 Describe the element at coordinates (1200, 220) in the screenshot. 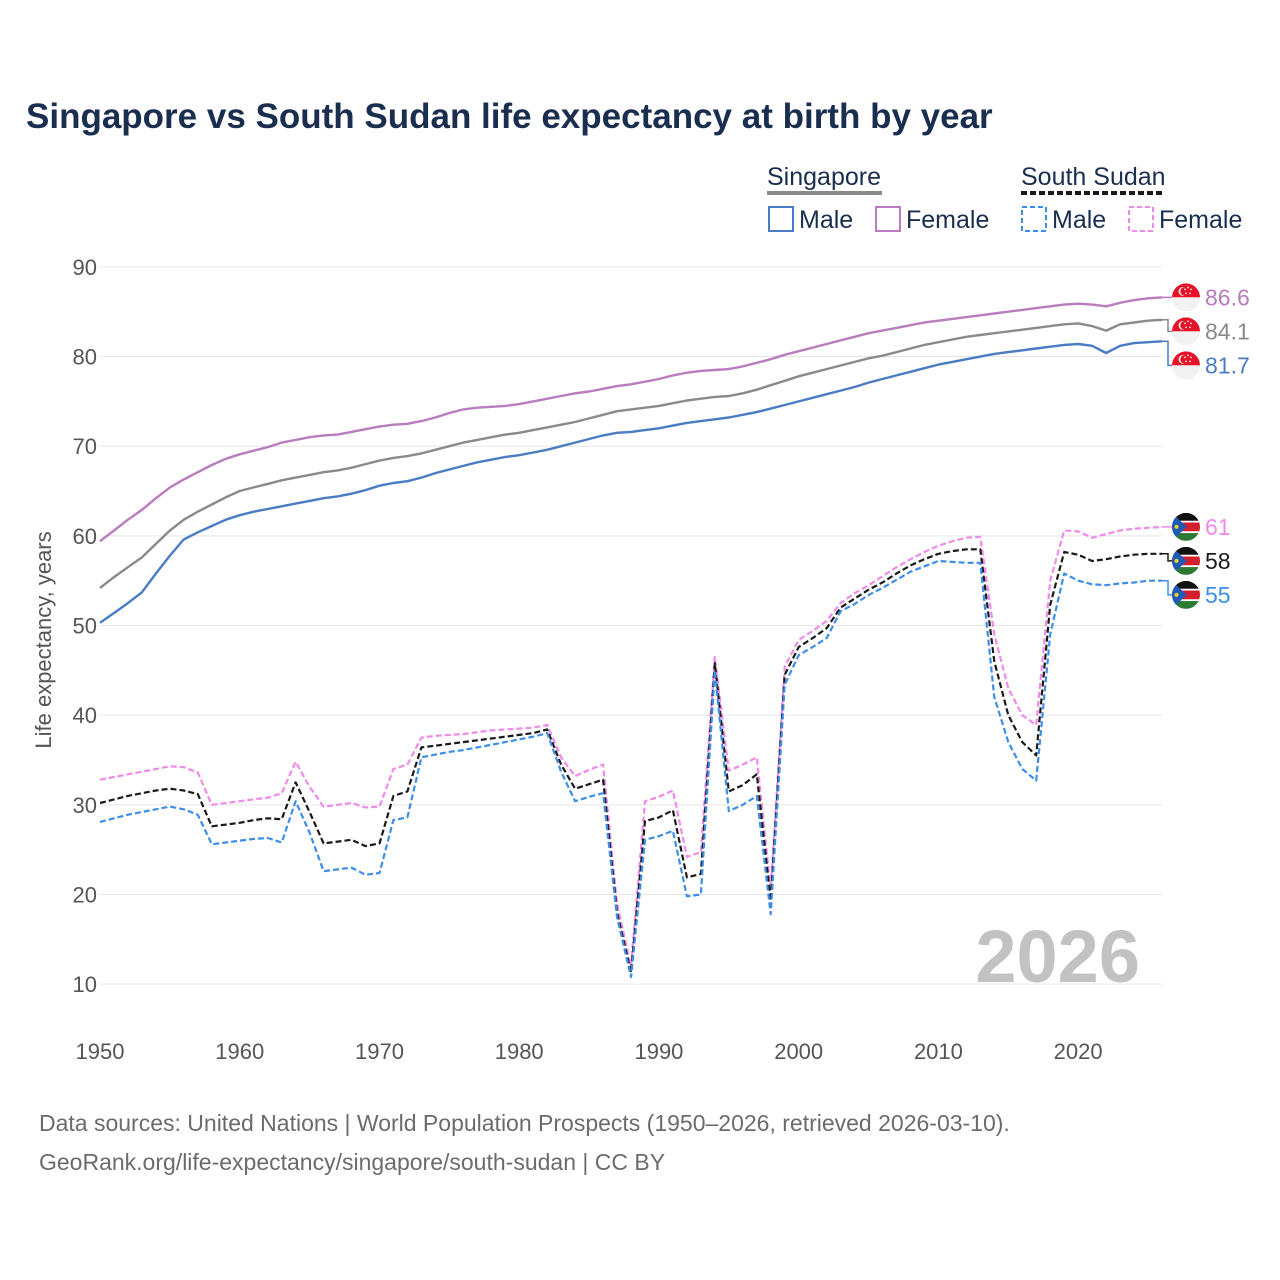

I see `legend-label-south-sudan-female: Female` at that location.